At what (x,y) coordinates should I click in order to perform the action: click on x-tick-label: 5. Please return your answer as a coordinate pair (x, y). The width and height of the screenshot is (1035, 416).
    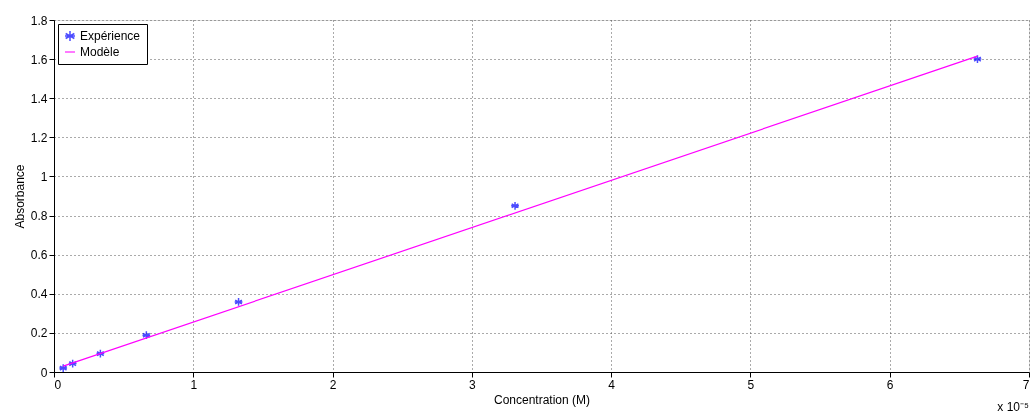
    Looking at the image, I should click on (751, 384).